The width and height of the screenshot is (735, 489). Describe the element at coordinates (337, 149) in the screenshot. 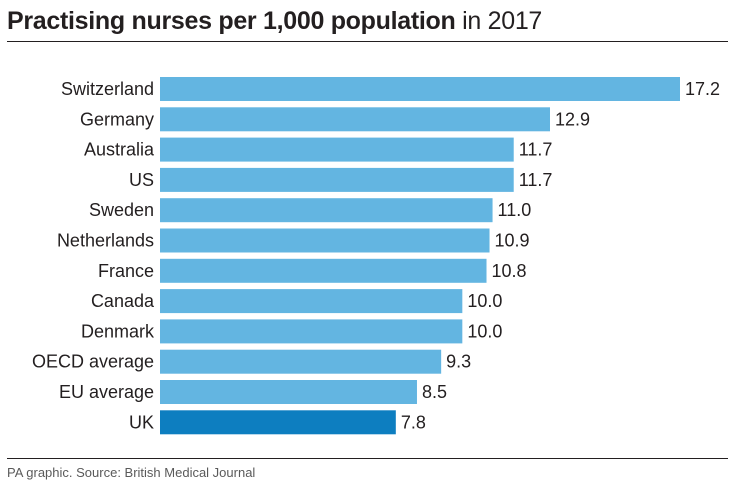

I see `bar-australia` at that location.